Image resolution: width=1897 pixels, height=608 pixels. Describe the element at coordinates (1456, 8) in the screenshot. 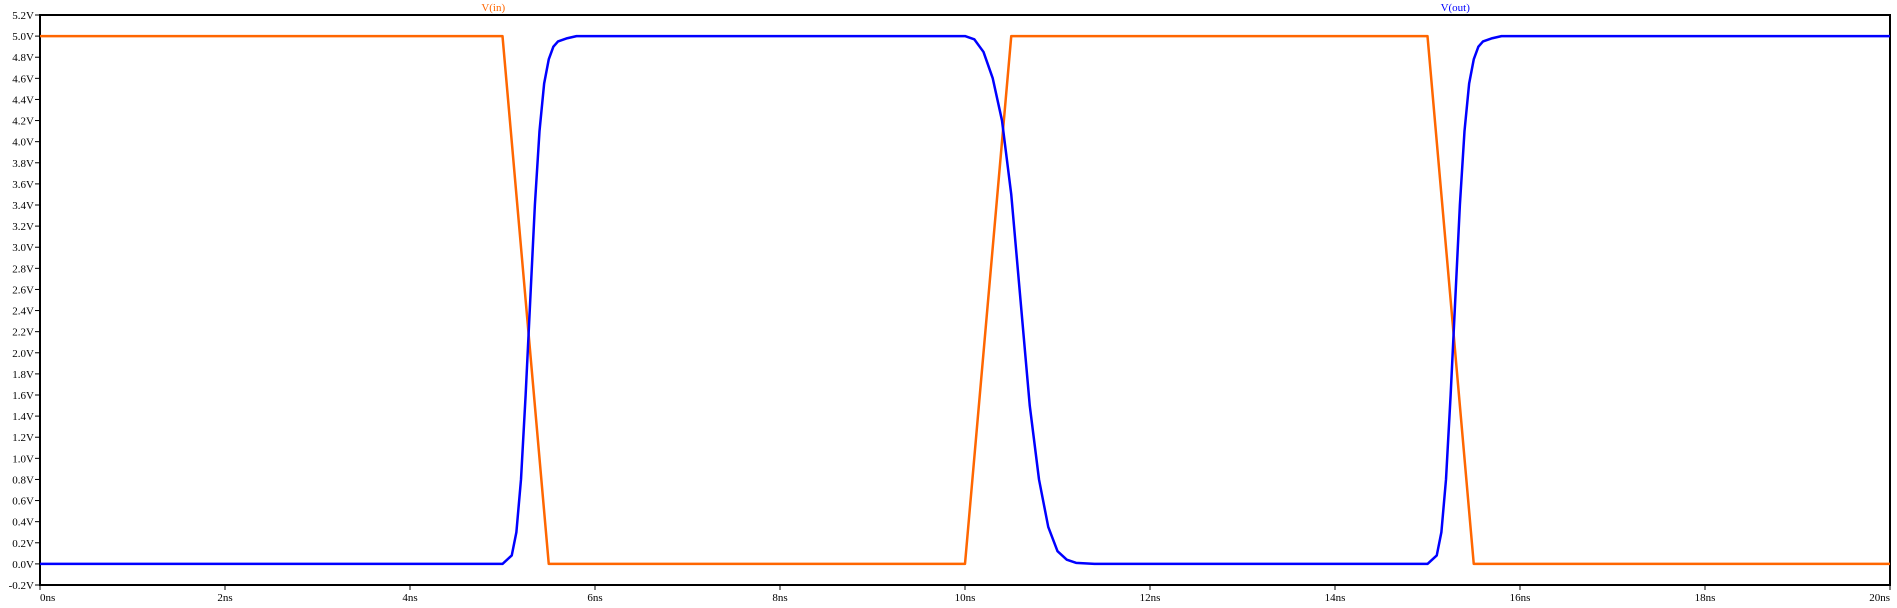

I see `legend-label-v-out: V(out)` at that location.